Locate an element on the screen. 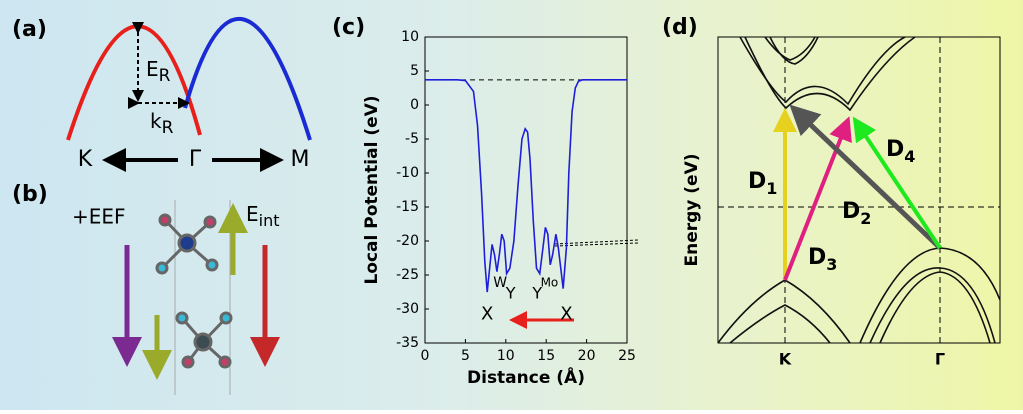  x-tick-label: 25 is located at coordinates (627, 356).